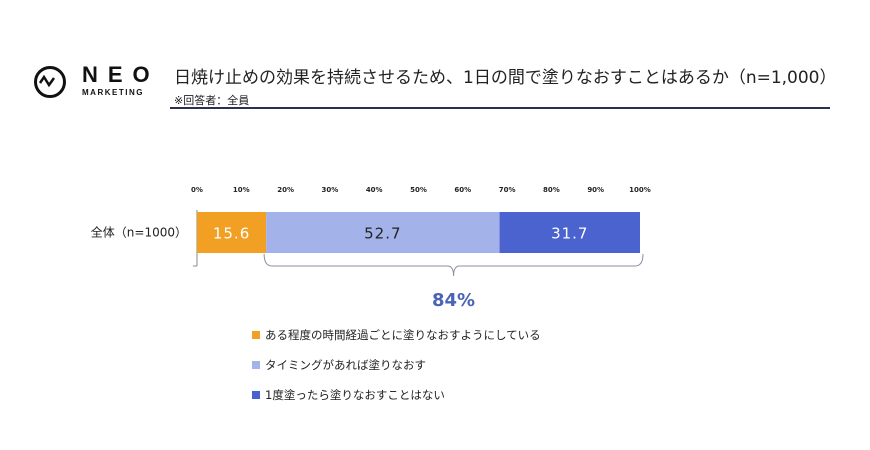  Describe the element at coordinates (640, 190) in the screenshot. I see `x-tick-label: 100%` at that location.